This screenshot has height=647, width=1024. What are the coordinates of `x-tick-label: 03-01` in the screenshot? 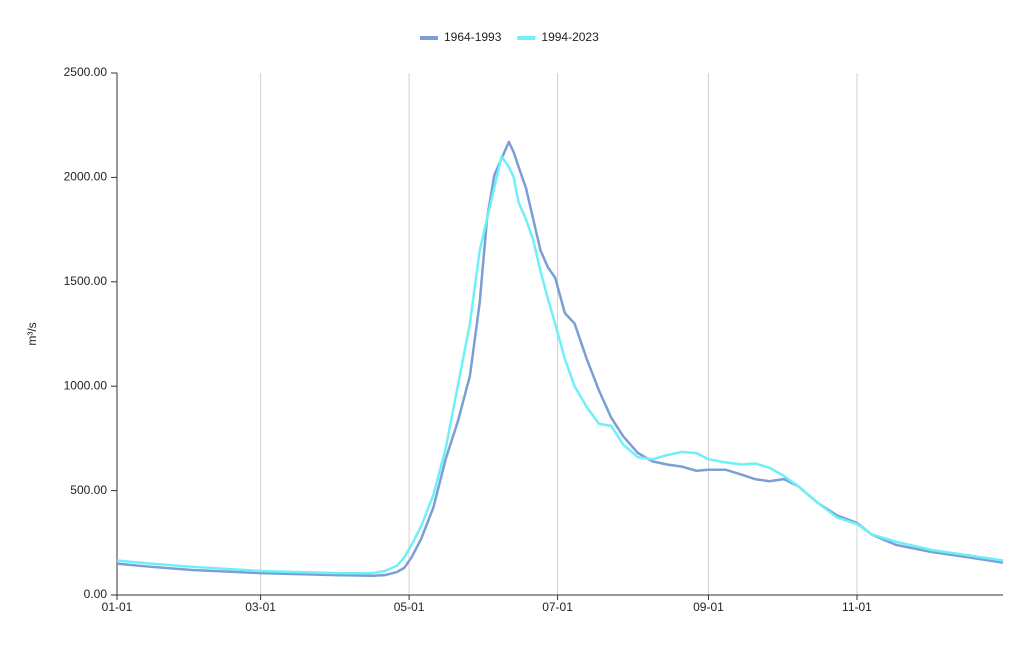 It's located at (260, 607).